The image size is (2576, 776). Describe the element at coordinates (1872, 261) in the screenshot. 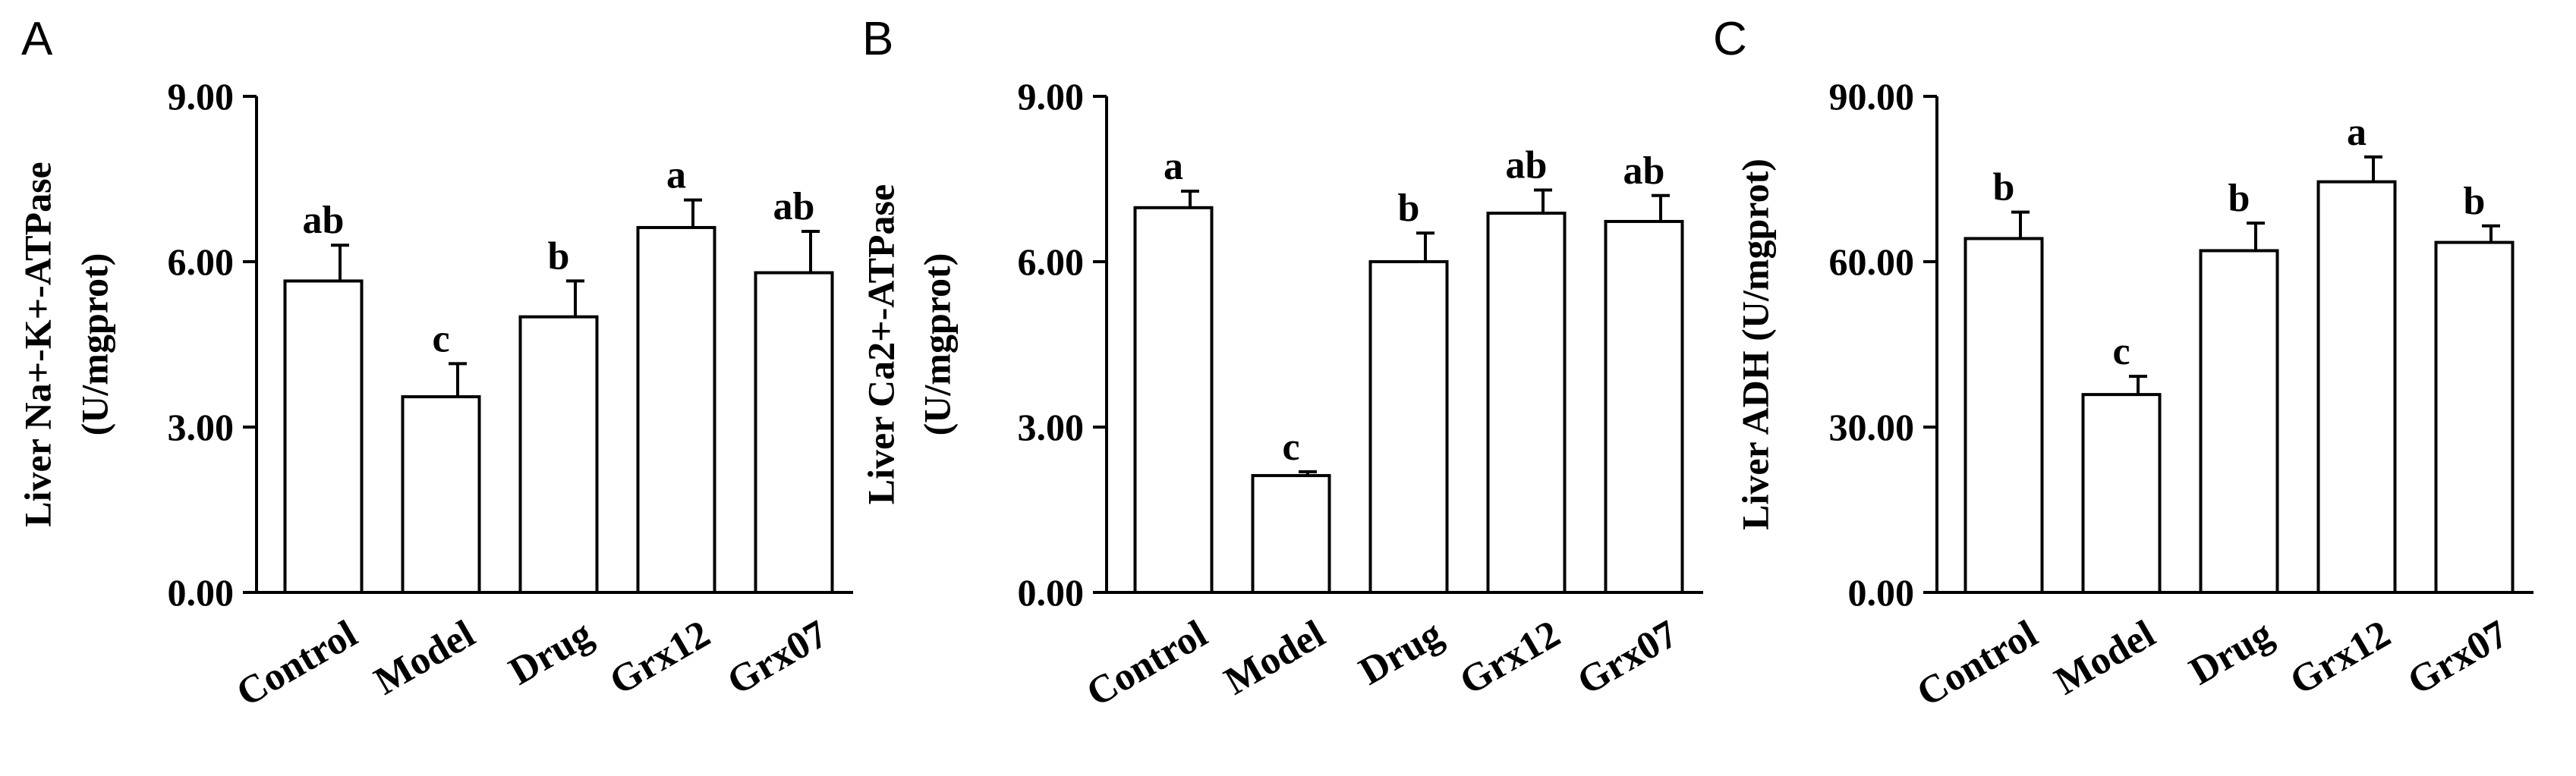

I see `y-tick-label: 60.00` at that location.